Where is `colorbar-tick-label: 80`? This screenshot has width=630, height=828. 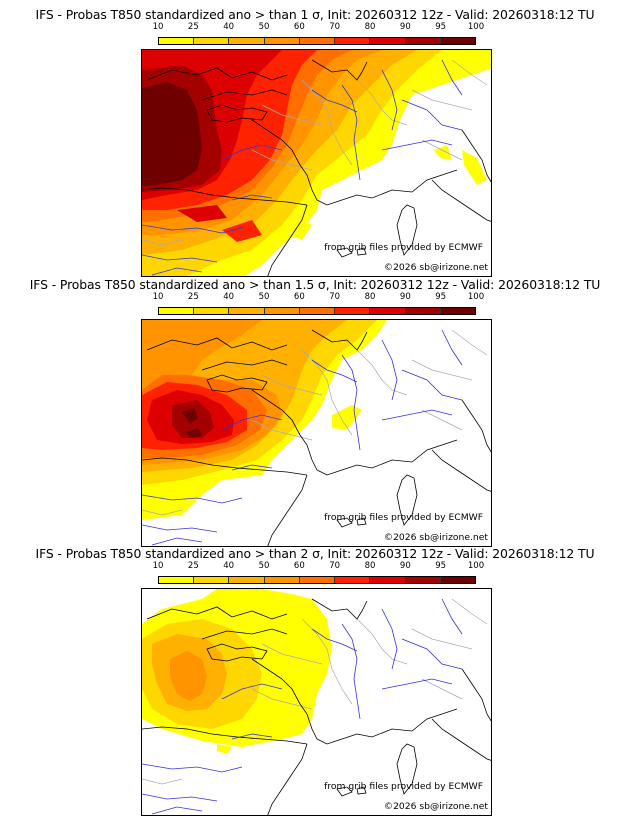 colorbar-tick-label: 80 is located at coordinates (370, 566).